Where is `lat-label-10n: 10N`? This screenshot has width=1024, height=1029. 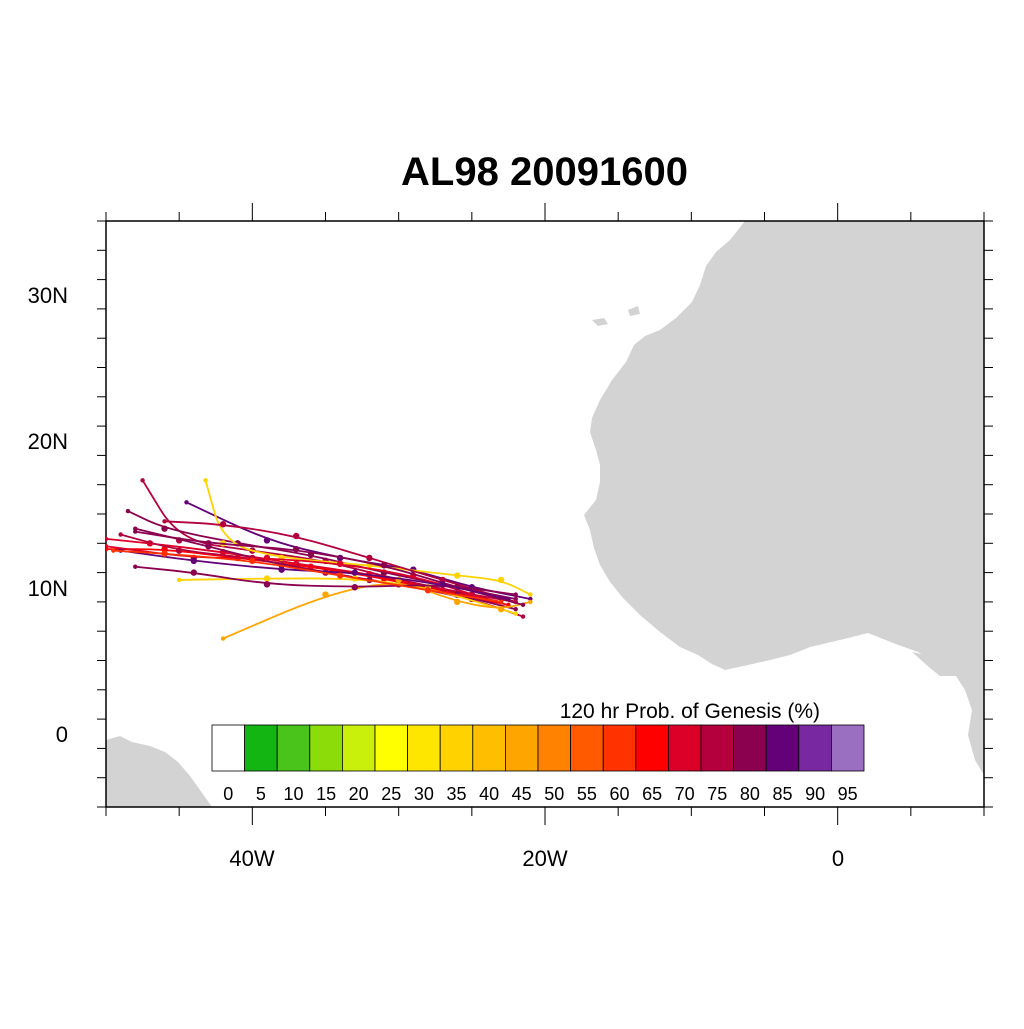
lat-label-10n: 10N is located at coordinates (48, 588).